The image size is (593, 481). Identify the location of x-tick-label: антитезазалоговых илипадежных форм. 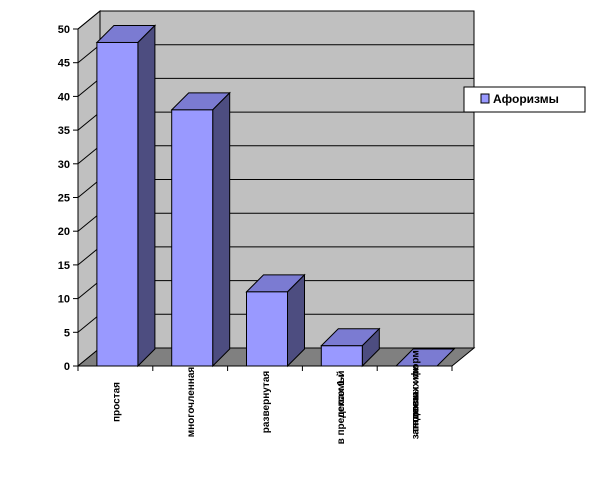
(416, 394).